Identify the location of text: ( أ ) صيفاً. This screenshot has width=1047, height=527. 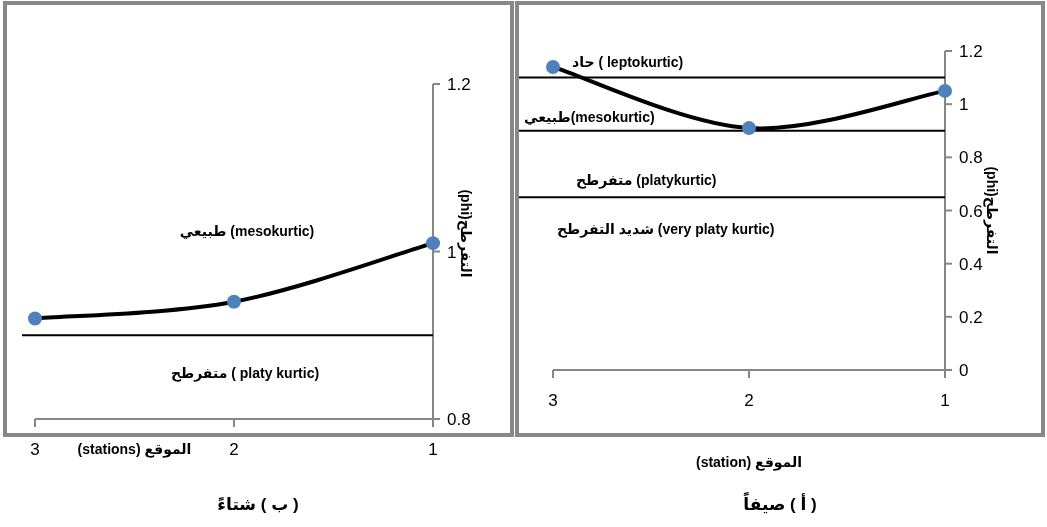
(780, 502).